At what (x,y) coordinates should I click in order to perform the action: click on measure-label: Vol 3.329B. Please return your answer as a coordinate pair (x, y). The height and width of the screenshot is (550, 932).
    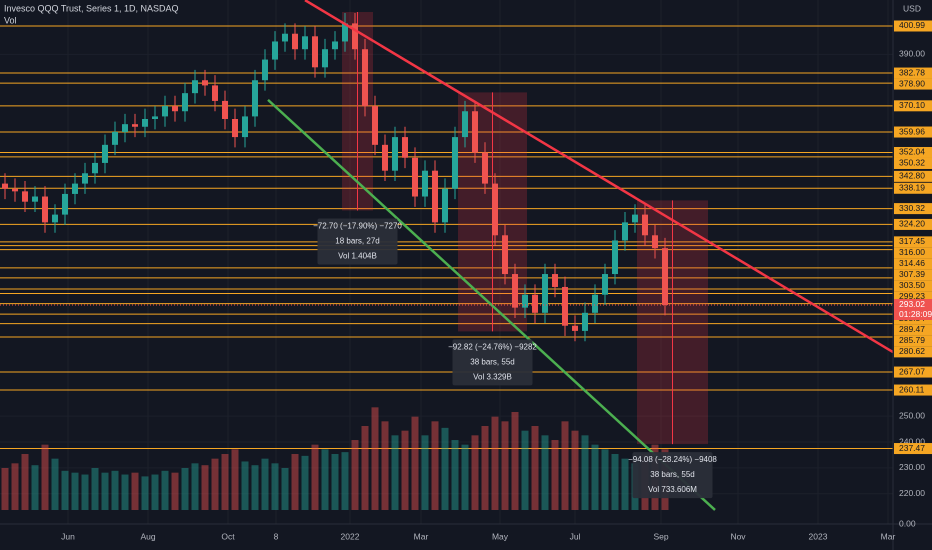
    Looking at the image, I should click on (492, 377).